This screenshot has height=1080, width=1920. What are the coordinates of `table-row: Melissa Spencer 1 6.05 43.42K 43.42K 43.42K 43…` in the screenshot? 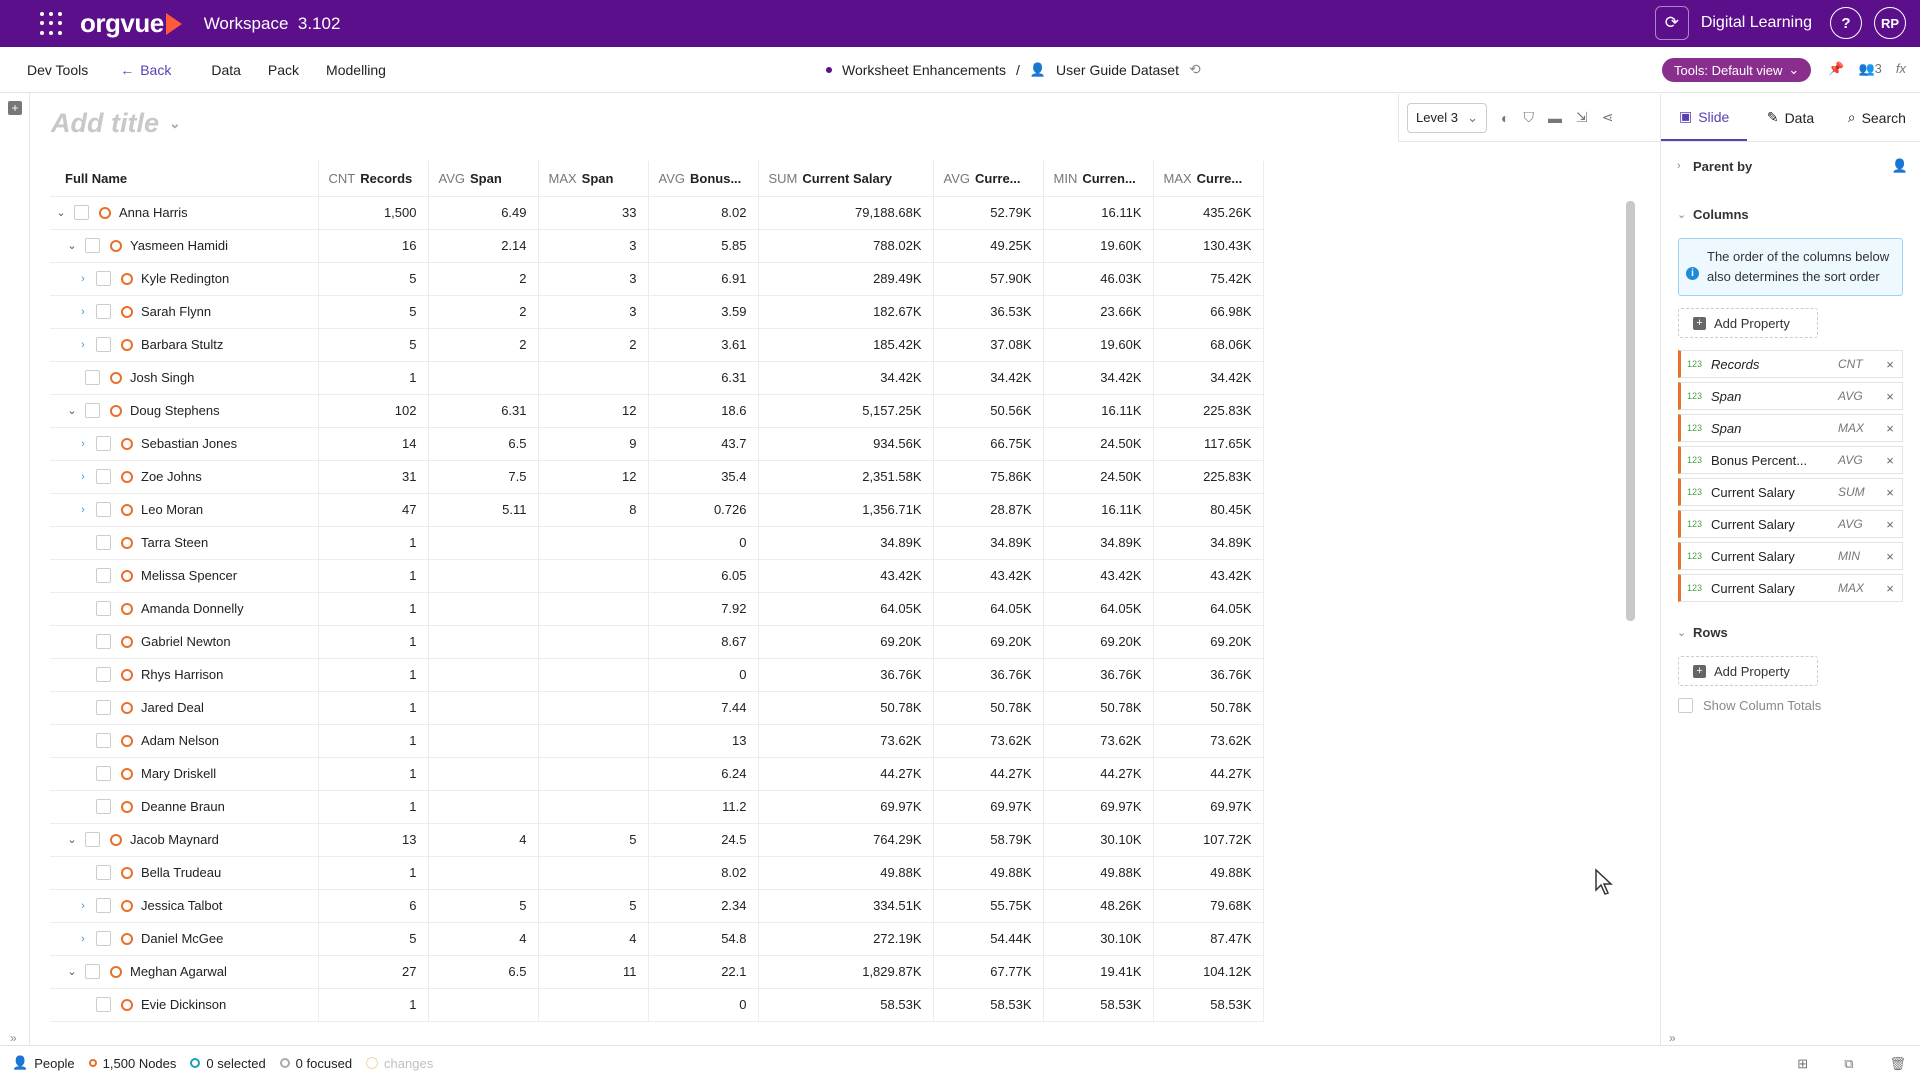 It's located at (657, 576).